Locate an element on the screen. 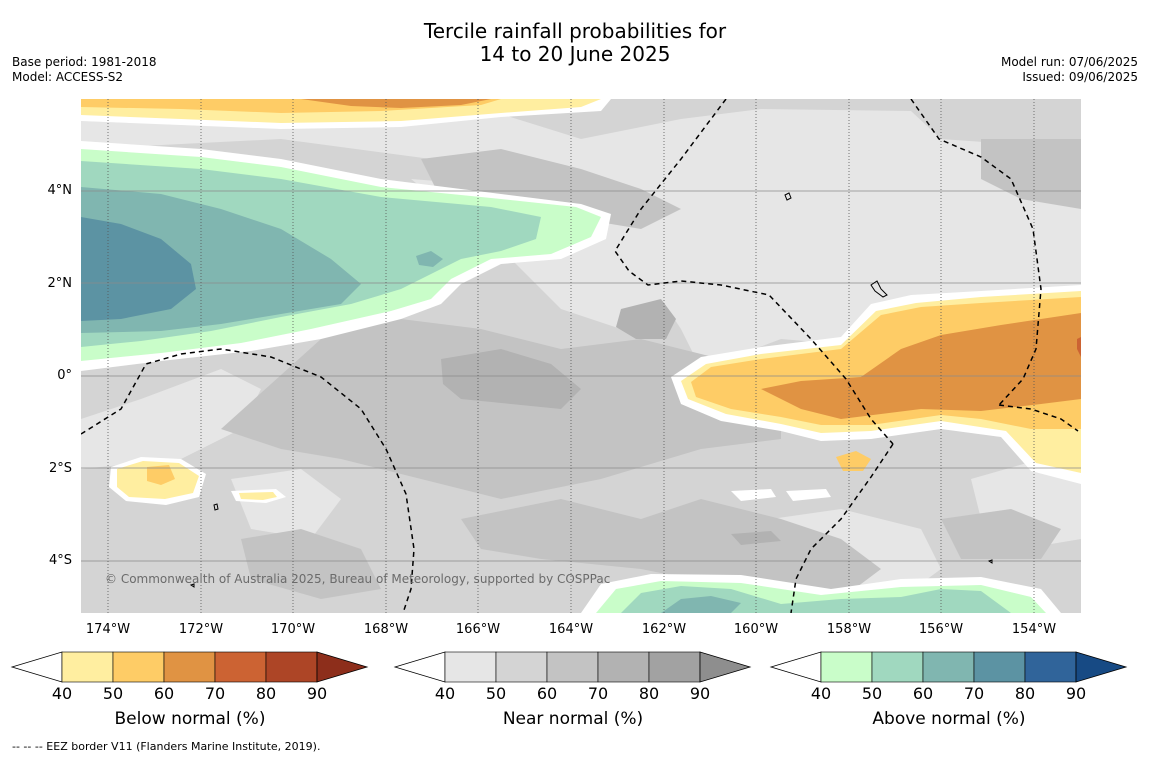 Image resolution: width=1150 pixels, height=758 pixels. below-normal-southwest is located at coordinates (470, 481).